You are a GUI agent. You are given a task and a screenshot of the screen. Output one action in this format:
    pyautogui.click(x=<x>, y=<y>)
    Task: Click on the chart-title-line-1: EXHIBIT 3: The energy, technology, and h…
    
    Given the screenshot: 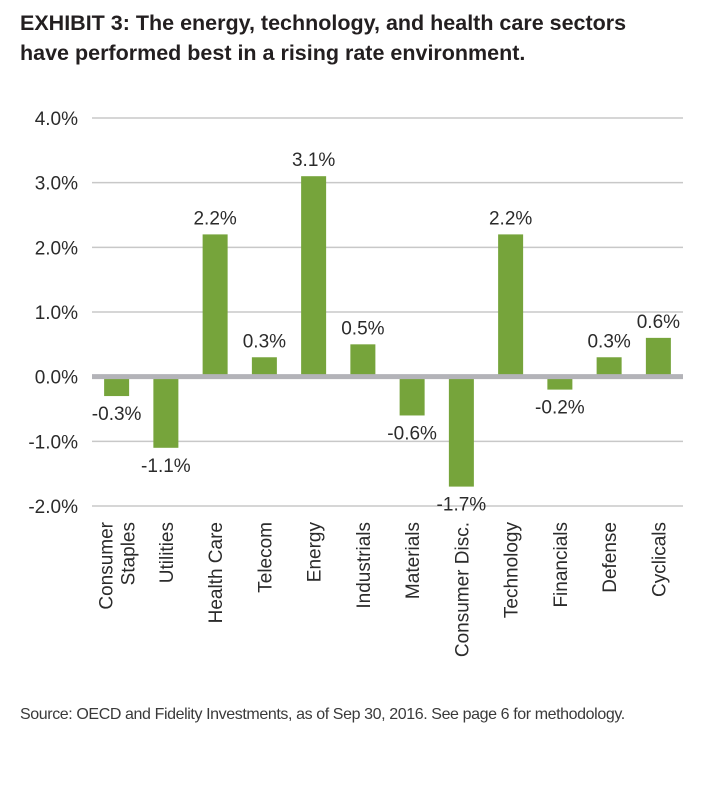 What is the action you would take?
    pyautogui.click(x=323, y=23)
    